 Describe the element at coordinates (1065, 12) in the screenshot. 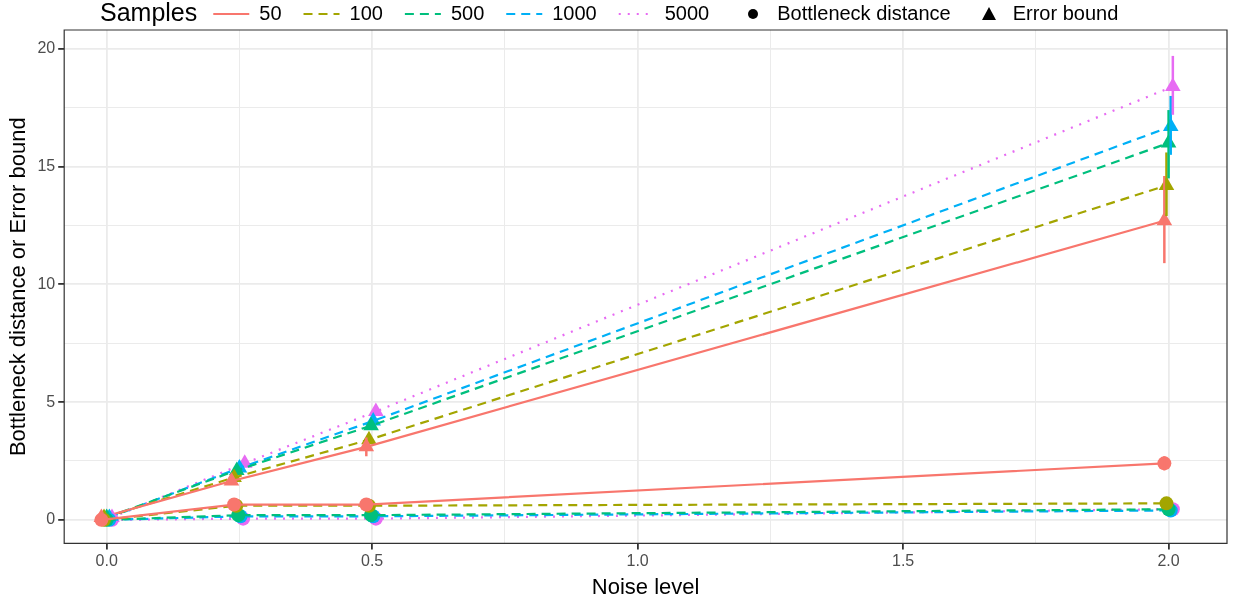

I see `text: Error bound` at that location.